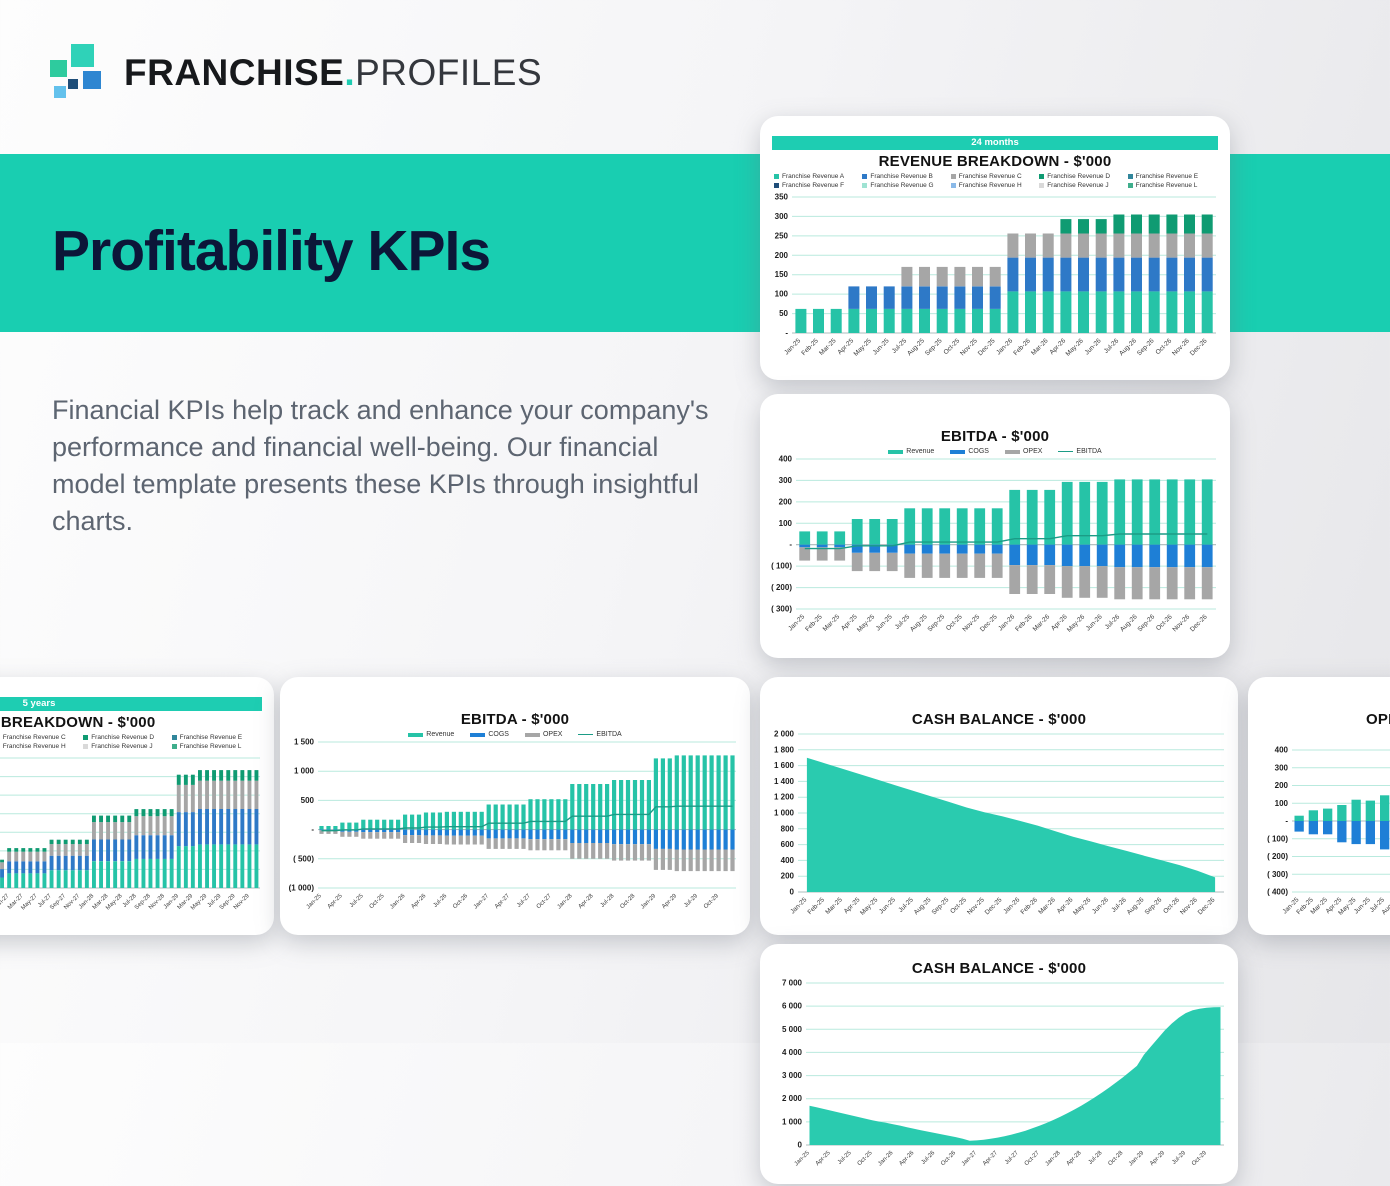 The image size is (1390, 1186). I want to click on svg-text: Jan-28, so click(565, 902).